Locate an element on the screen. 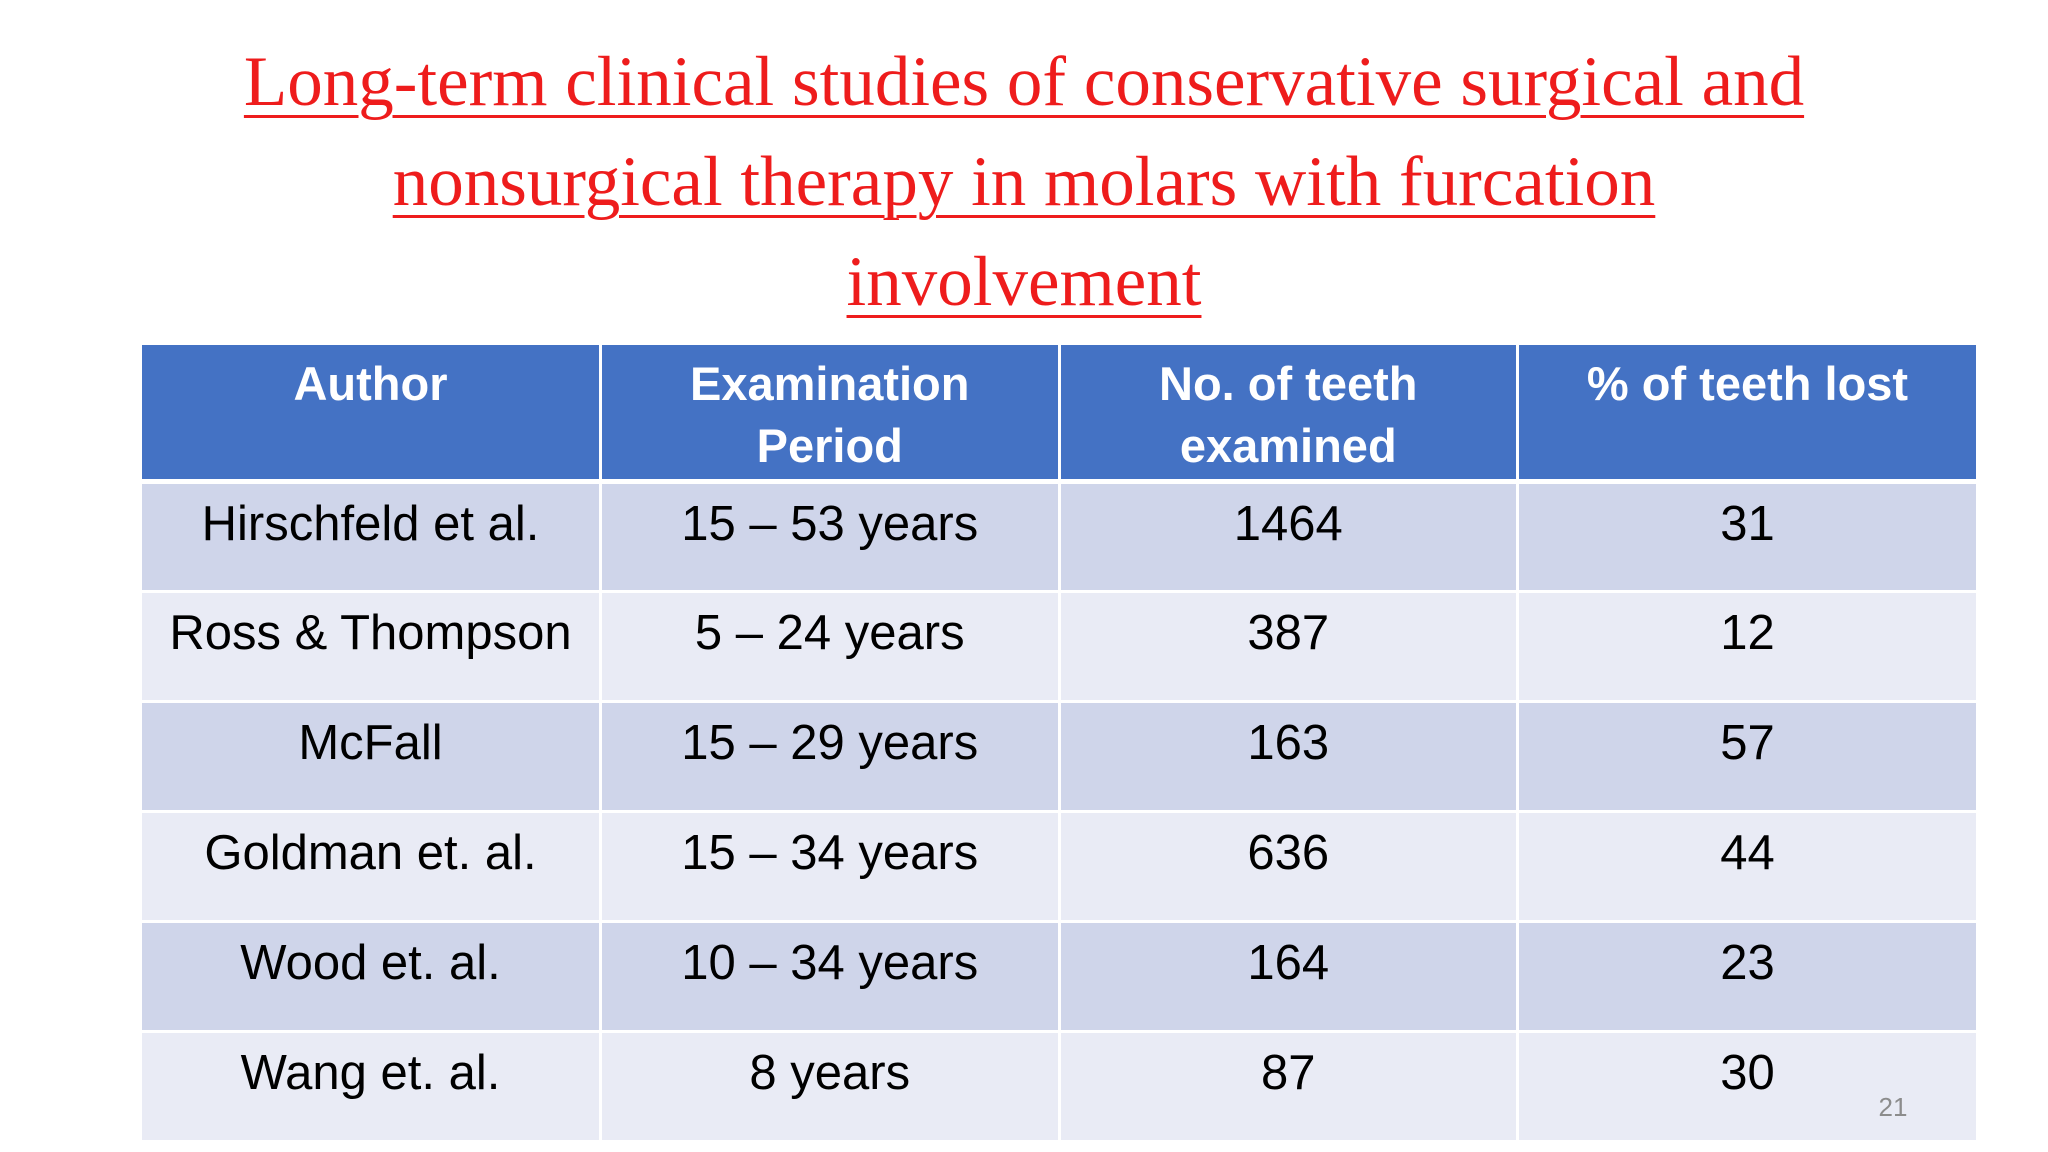  header-lost-label: % of teeth lost is located at coordinates (1747, 383).